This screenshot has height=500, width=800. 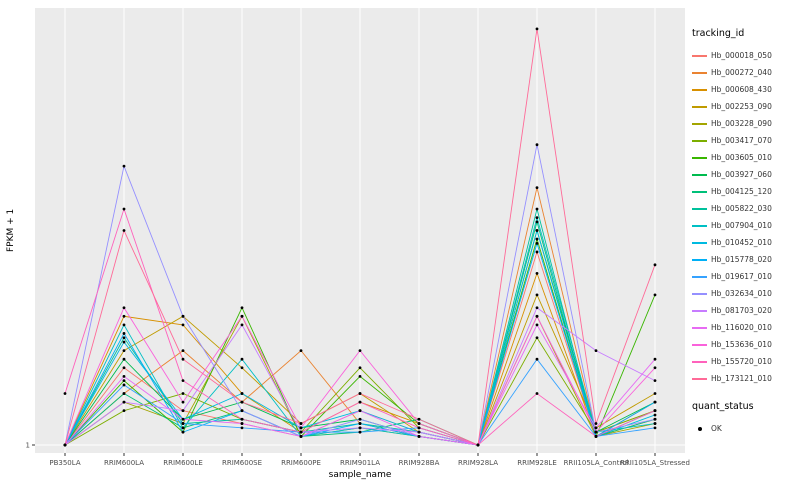 What do you see at coordinates (741, 276) in the screenshot?
I see `legend-label: Hb_019617_010` at bounding box center [741, 276].